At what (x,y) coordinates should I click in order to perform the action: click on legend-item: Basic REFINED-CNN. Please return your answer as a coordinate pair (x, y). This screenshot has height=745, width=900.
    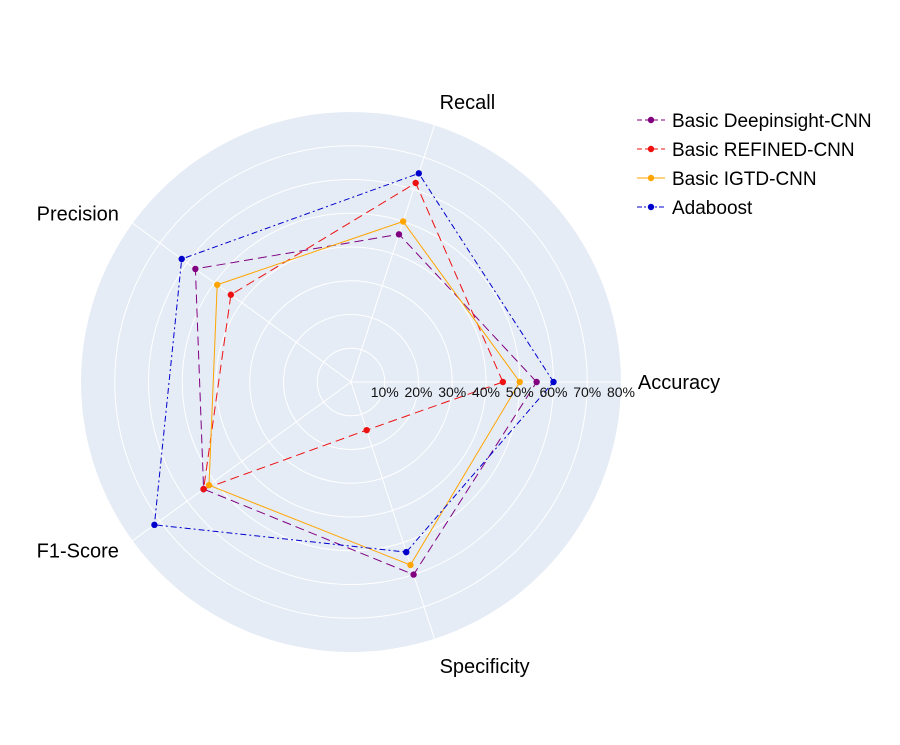
    Looking at the image, I should click on (746, 150).